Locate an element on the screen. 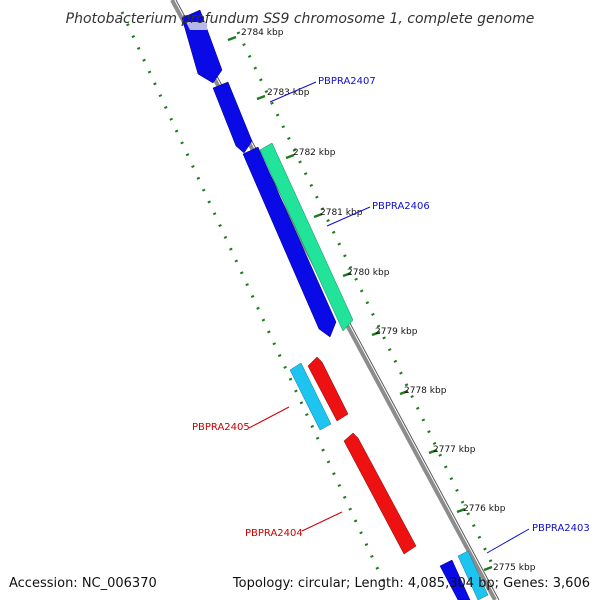 The height and width of the screenshot is (600, 600). tick-label-2778: 2778 kbp is located at coordinates (425, 391).